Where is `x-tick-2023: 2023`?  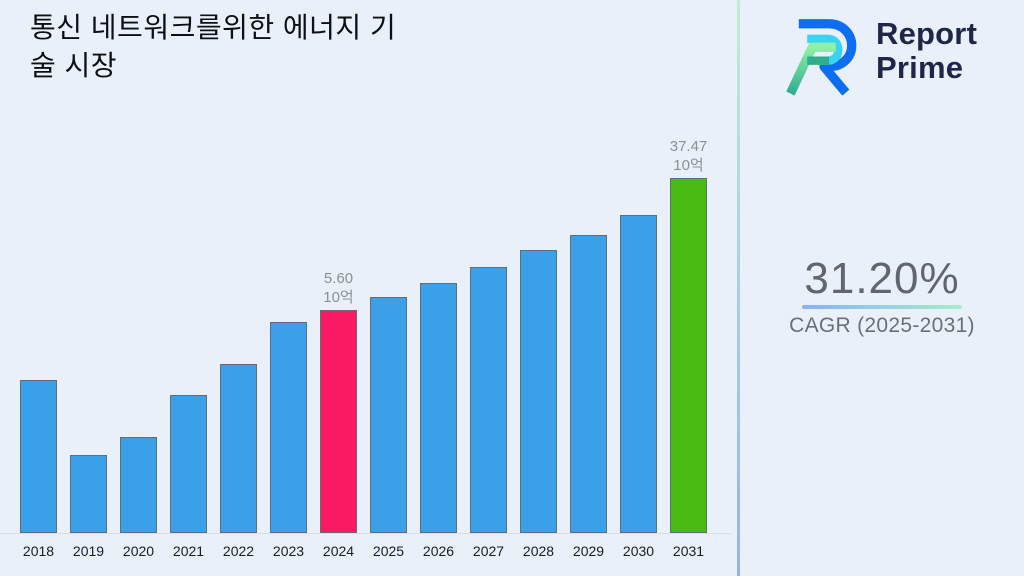
x-tick-2023: 2023 is located at coordinates (288, 551).